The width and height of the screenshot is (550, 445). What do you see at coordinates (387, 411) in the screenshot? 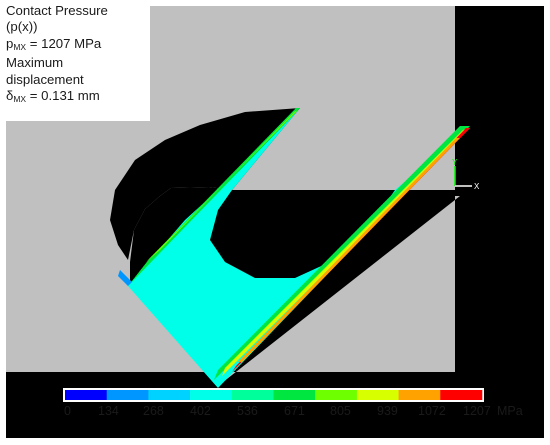
I see `legend-tick-7: 939` at bounding box center [387, 411].